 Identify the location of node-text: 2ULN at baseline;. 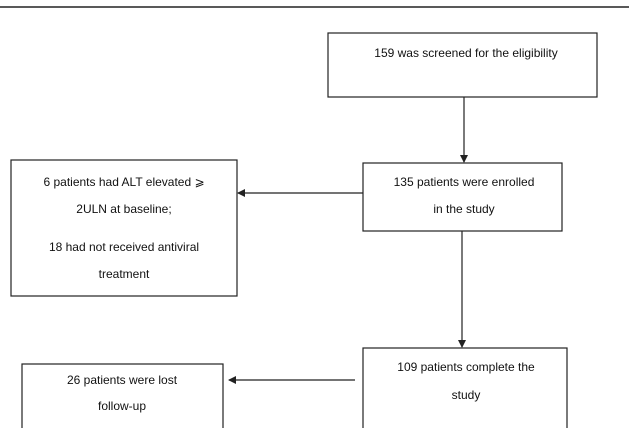
(123, 209).